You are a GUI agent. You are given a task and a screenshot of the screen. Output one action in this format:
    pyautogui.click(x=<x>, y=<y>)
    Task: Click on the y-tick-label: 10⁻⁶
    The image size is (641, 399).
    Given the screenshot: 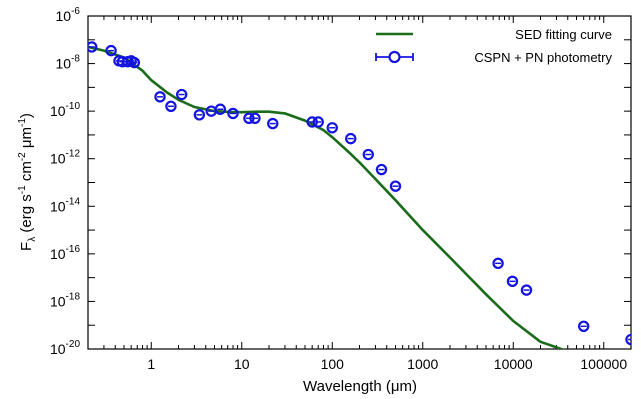 What is the action you would take?
    pyautogui.click(x=68, y=15)
    